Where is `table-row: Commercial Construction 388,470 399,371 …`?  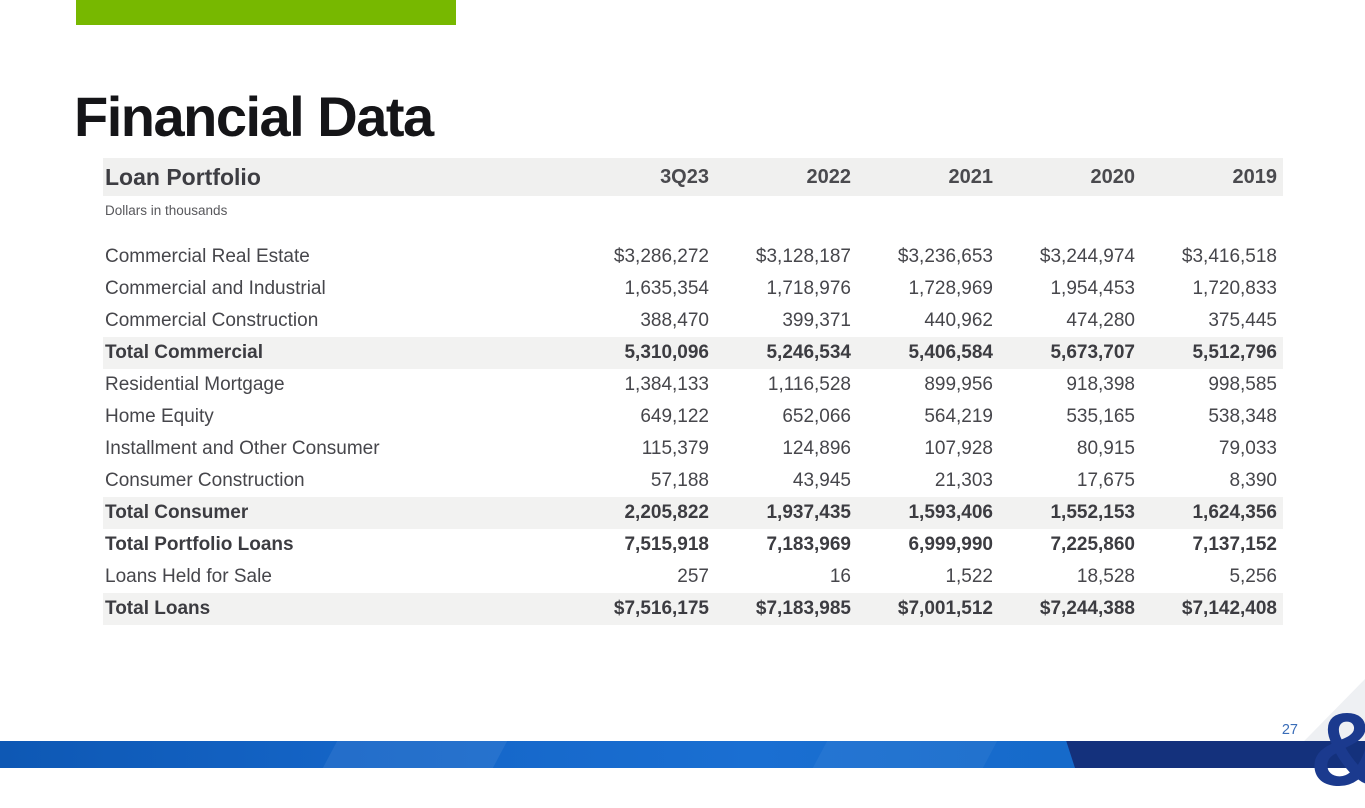
table-row: Commercial Construction 388,470 399,371 … is located at coordinates (693, 321).